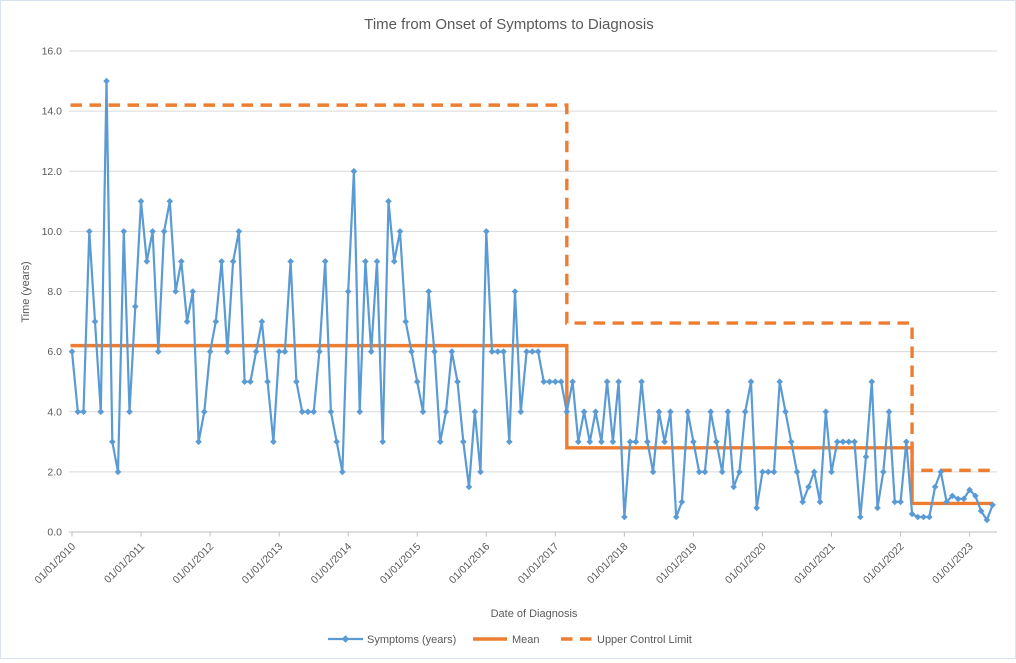 The image size is (1016, 663). Describe the element at coordinates (52, 52) in the screenshot. I see `svg-text: 16.0` at that location.